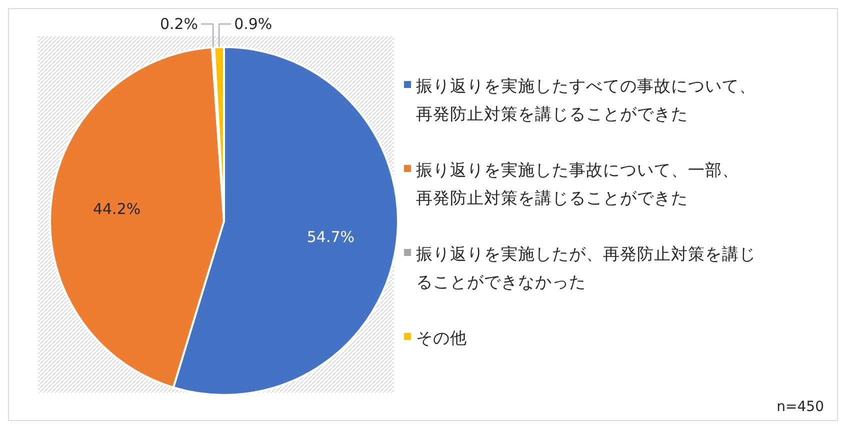 The image size is (844, 427). I want to click on data-label: 54.7%, so click(330, 237).